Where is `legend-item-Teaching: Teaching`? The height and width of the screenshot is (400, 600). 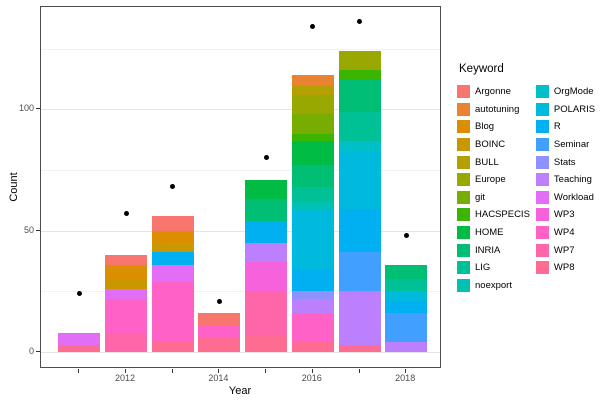 legend-item-Teaching: Teaching is located at coordinates (565, 180).